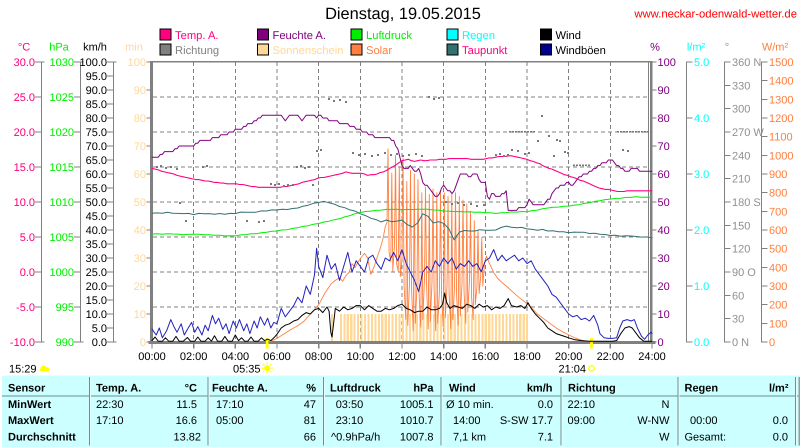 The width and height of the screenshot is (800, 447). Describe the element at coordinates (96, 231) in the screenshot. I see `svg-text: 40.0` at that location.